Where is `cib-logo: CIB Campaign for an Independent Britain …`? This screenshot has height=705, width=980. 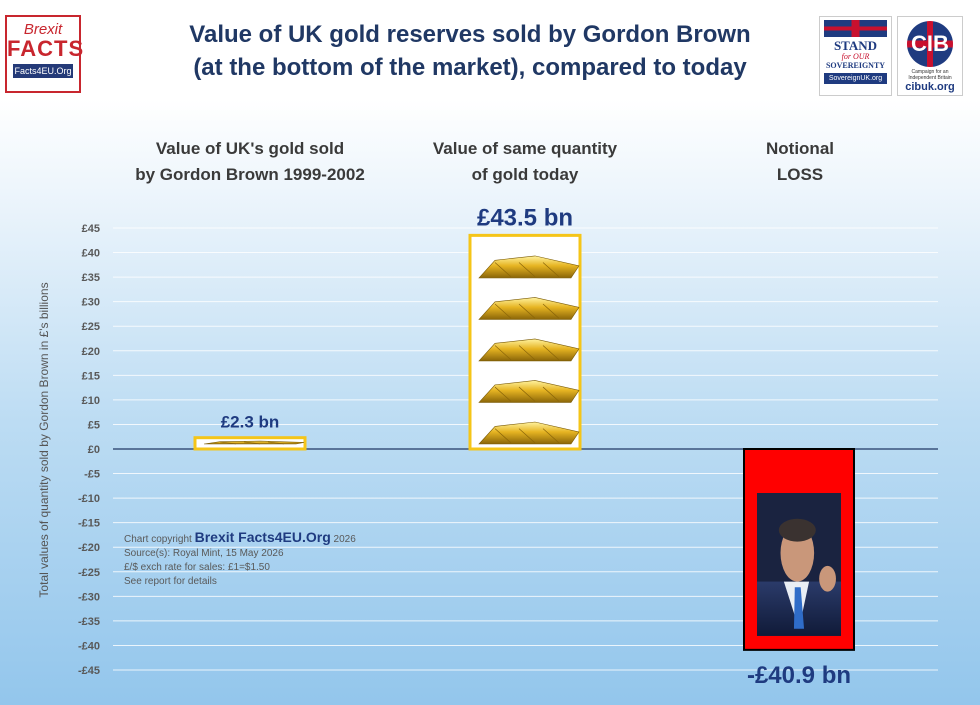 cib-logo: CIB Campaign for an Independent Britain … is located at coordinates (930, 56).